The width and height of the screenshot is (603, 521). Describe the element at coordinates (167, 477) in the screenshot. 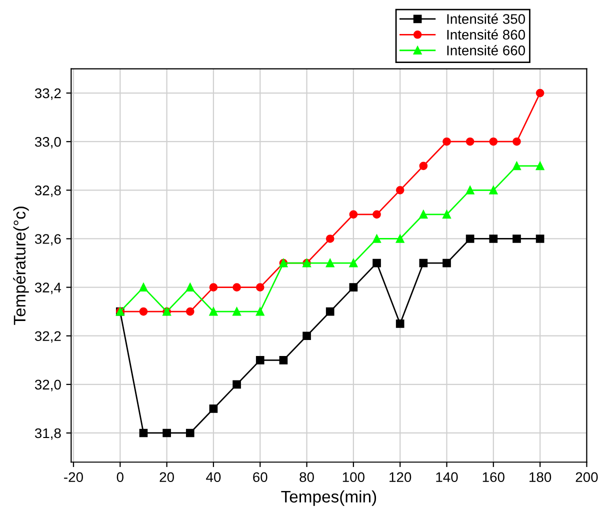

I see `x-tick-label: 20` at that location.